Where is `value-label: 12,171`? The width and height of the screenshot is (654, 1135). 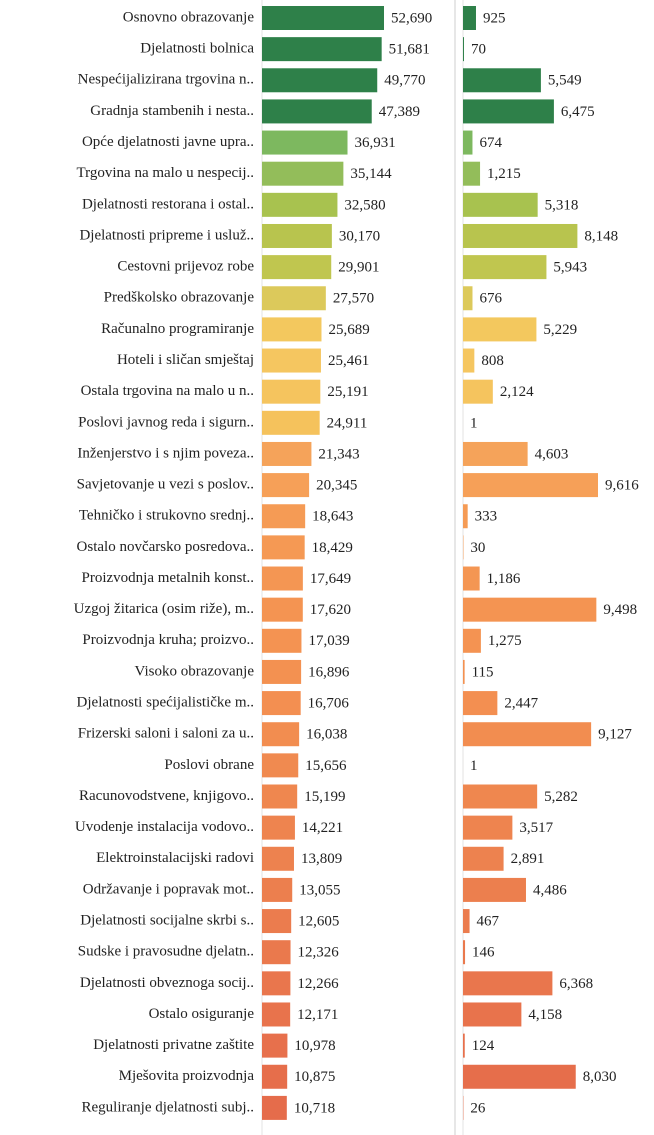 value-label: 12,171 is located at coordinates (317, 1015).